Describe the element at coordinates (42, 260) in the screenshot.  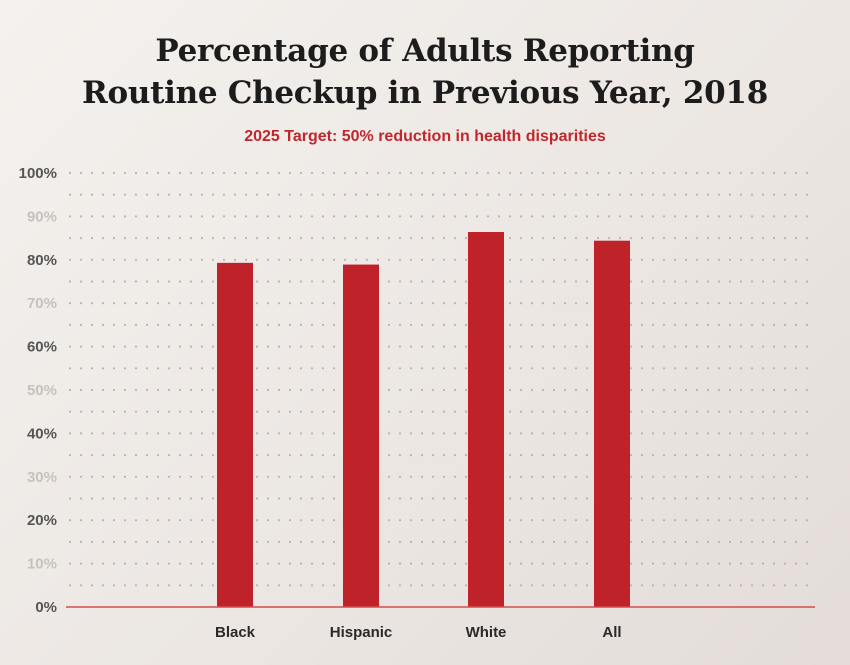
I see `y-tick-label: 80%` at that location.